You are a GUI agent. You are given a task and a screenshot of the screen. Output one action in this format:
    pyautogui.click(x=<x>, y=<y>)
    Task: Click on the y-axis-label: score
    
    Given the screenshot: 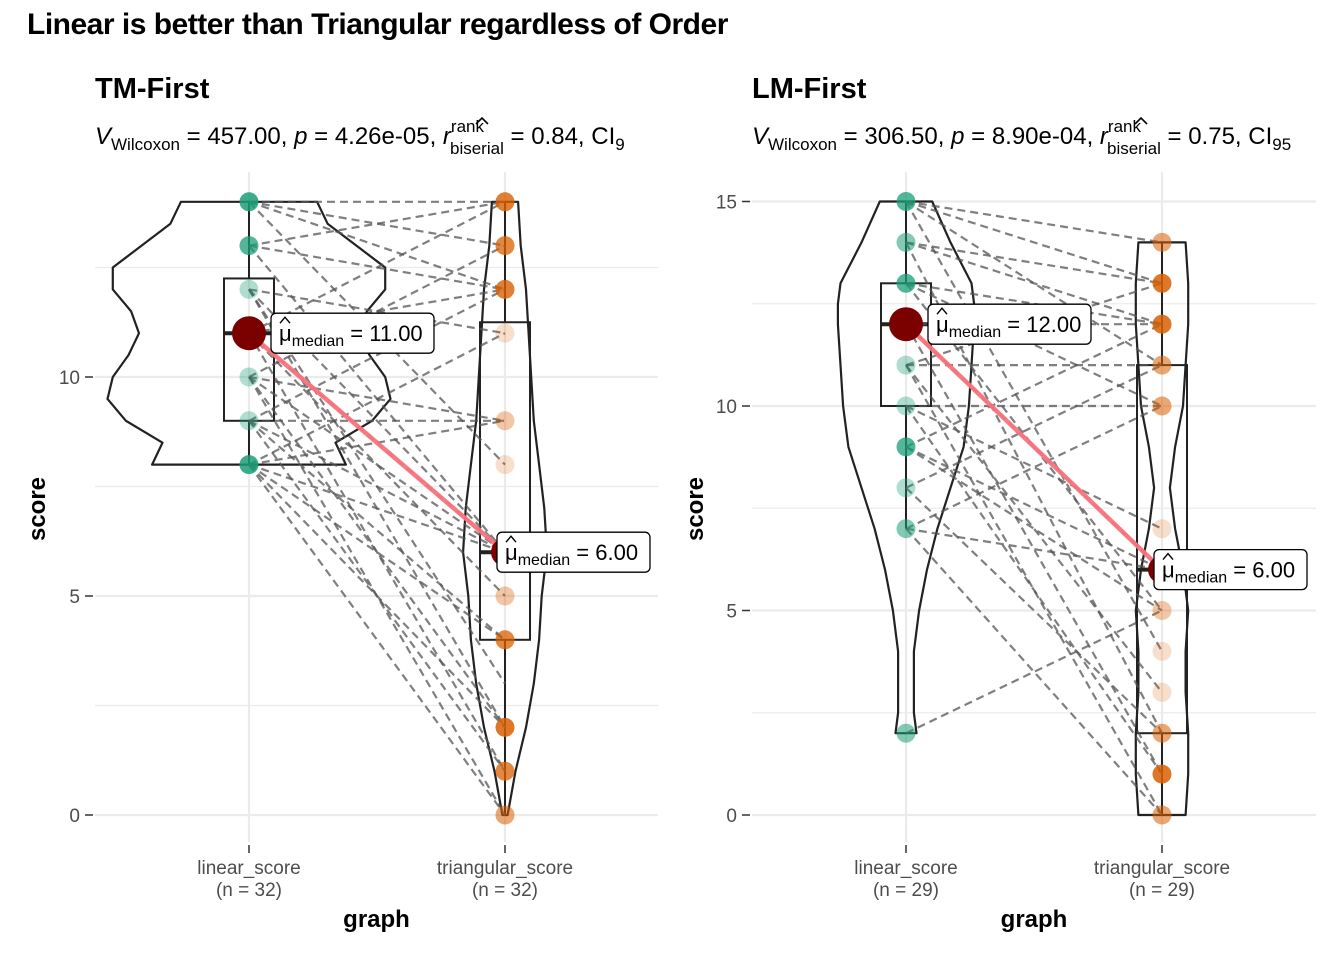 What is the action you would take?
    pyautogui.click(x=695, y=509)
    